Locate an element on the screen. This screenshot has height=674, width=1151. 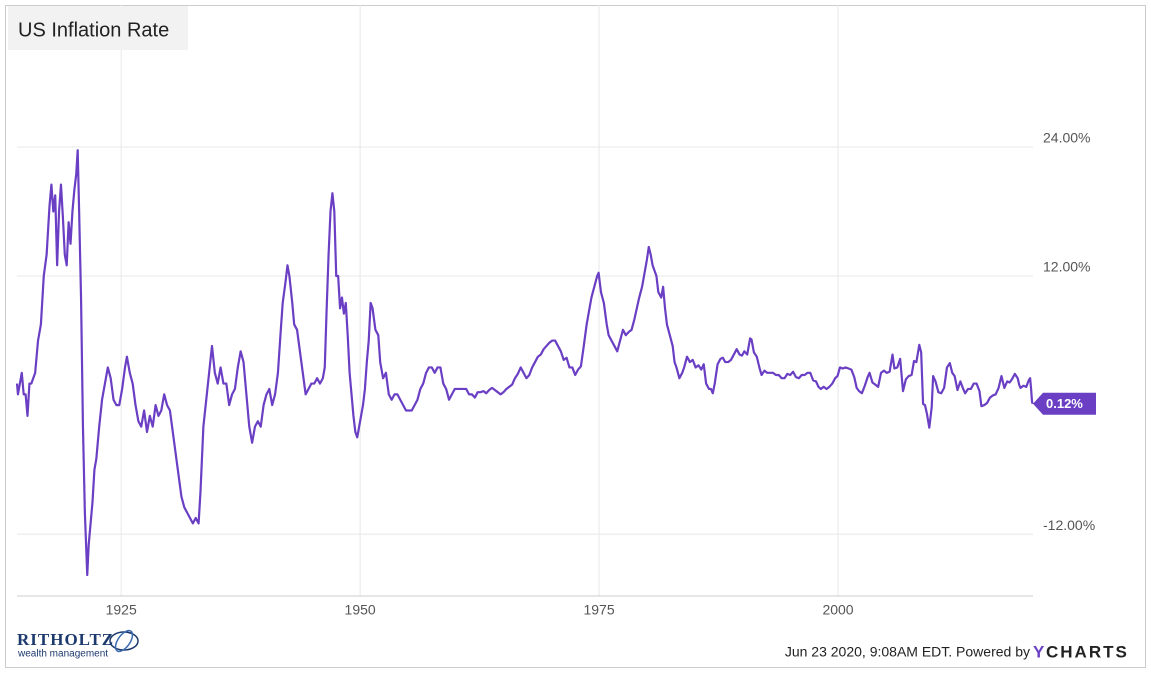
x-tick-label: 2000 is located at coordinates (837, 610).